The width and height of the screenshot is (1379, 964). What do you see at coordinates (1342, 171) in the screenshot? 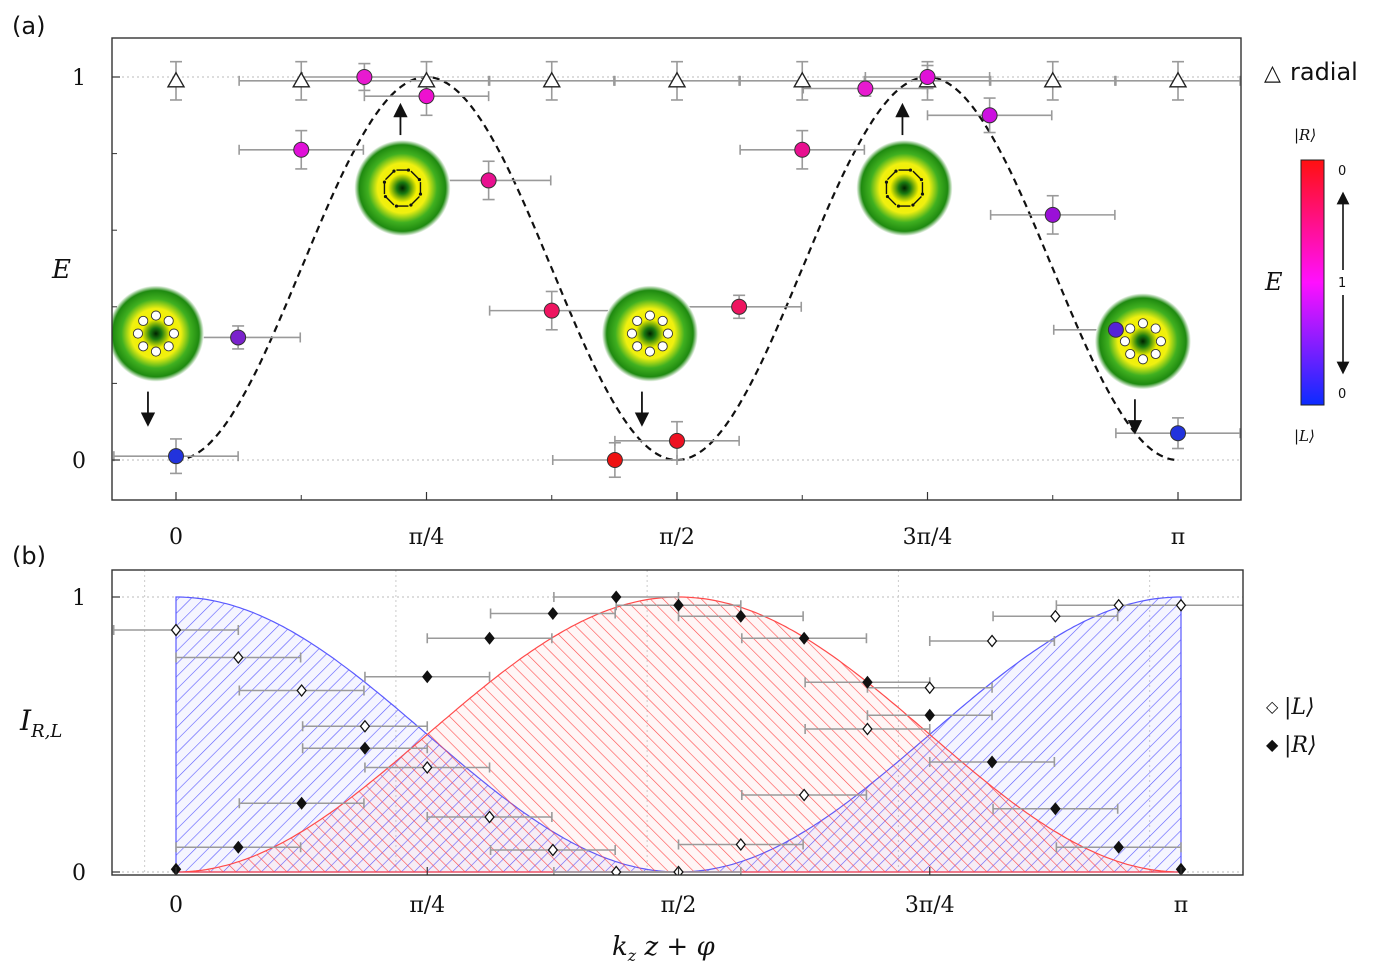
I see `colorbar-tick-top: 0` at bounding box center [1342, 171].